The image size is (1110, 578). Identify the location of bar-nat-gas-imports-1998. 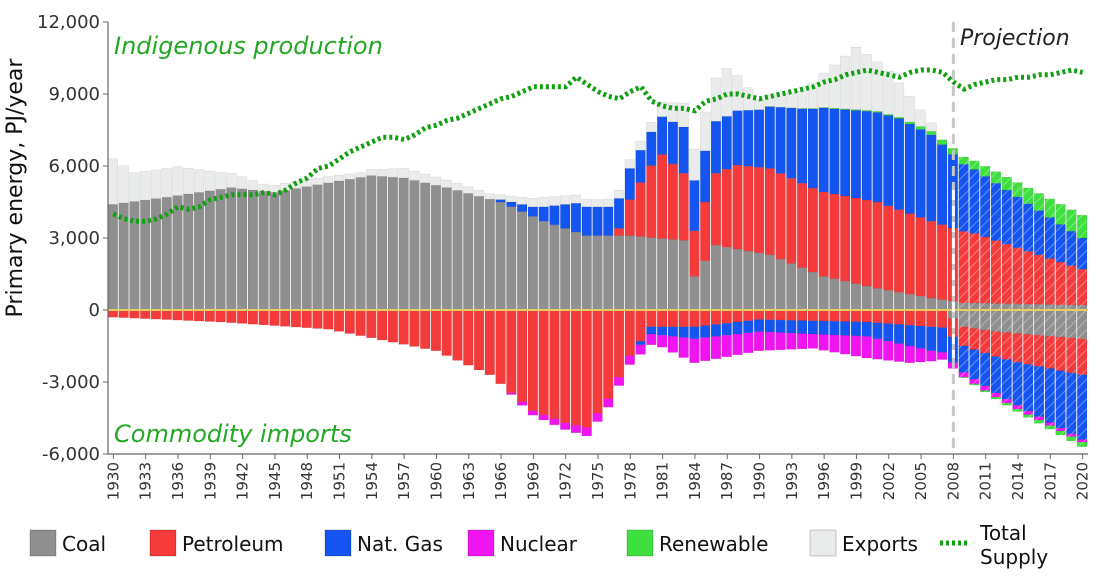
(845, 328).